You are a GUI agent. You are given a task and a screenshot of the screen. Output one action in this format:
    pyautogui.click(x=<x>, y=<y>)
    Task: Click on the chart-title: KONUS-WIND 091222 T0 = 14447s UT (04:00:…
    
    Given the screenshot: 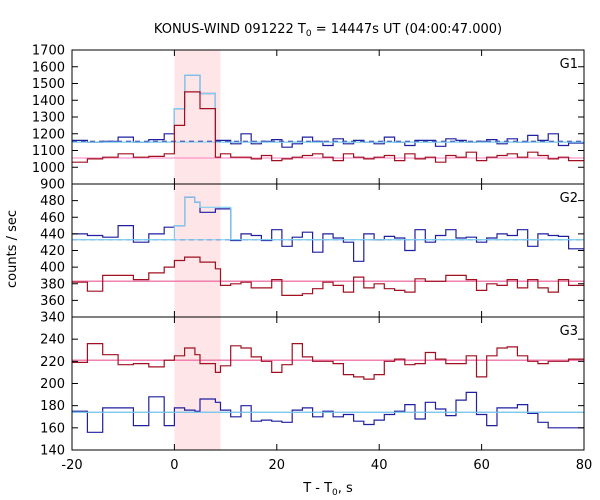 What is the action you would take?
    pyautogui.click(x=328, y=30)
    